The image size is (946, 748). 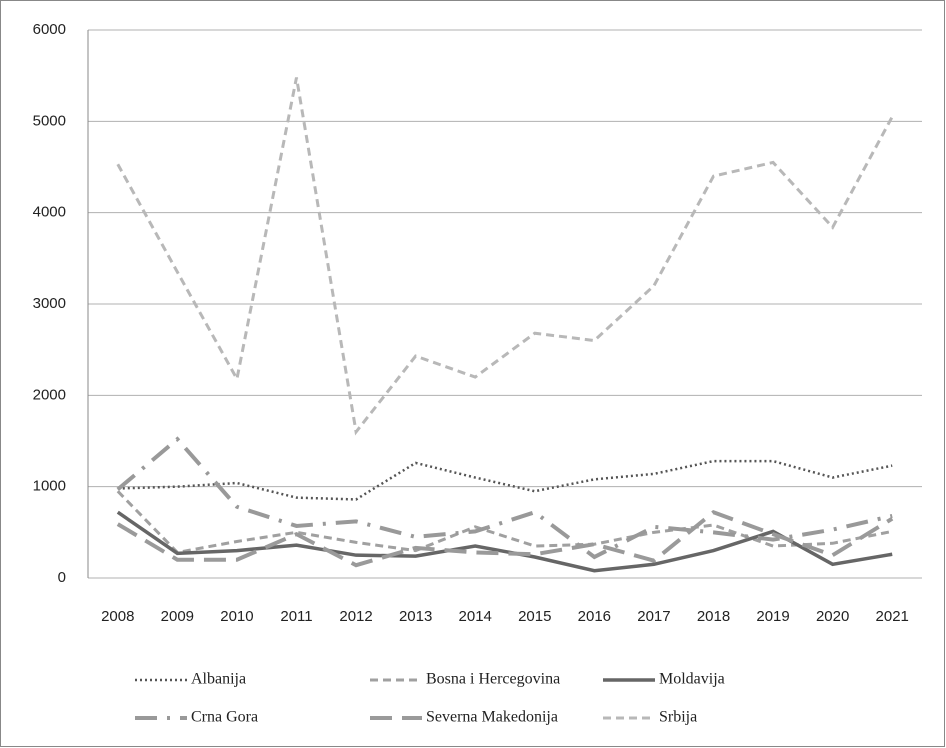 I want to click on legend-label: Bosna i Hercegovina, so click(x=493, y=679).